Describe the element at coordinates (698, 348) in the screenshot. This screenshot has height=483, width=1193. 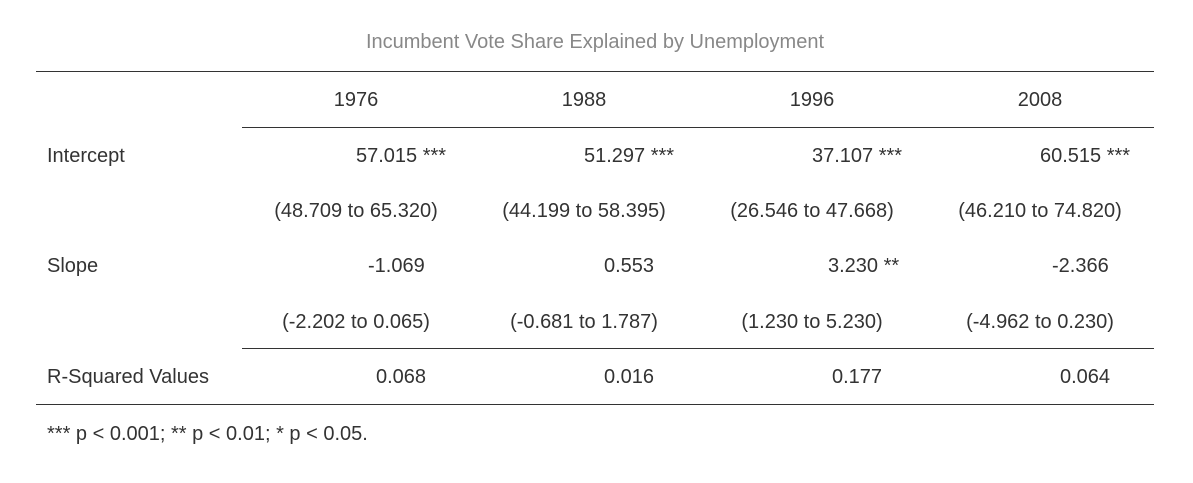
I see `body-rule` at that location.